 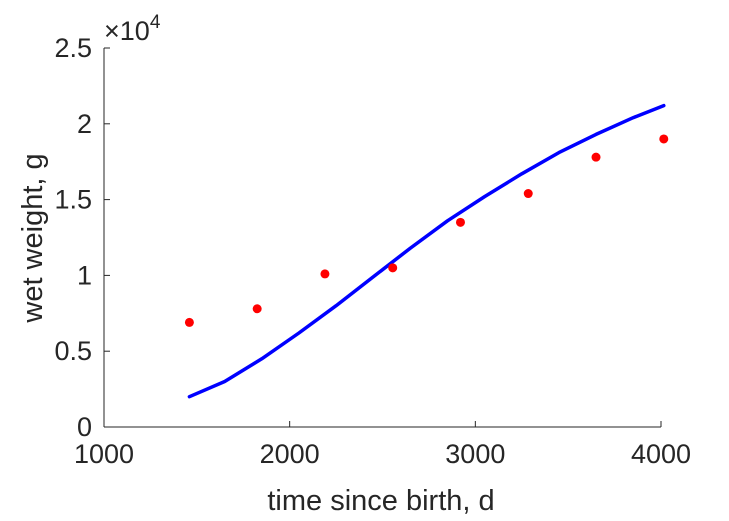 What do you see at coordinates (73, 48) in the screenshot?
I see `y-tick-label: 2.5` at bounding box center [73, 48].